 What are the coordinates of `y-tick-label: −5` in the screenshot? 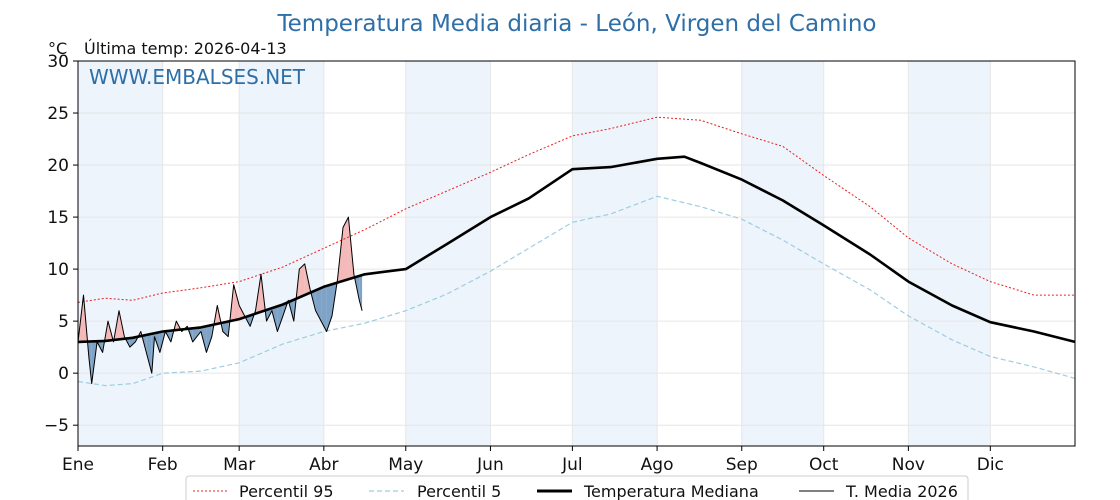 It's located at (56, 426).